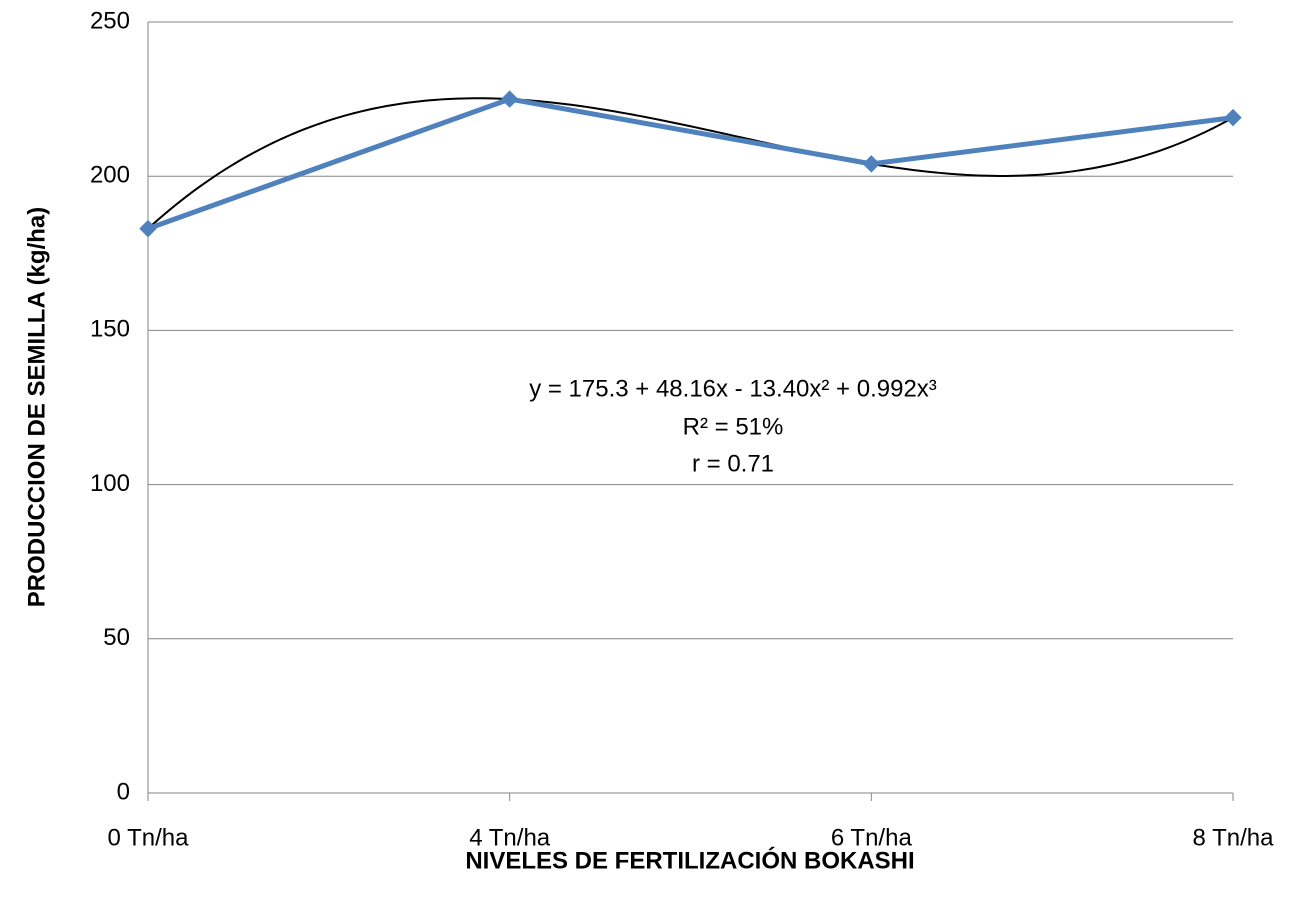  What do you see at coordinates (1234, 837) in the screenshot?
I see `x-tick-label: 8 Tn/ha` at bounding box center [1234, 837].